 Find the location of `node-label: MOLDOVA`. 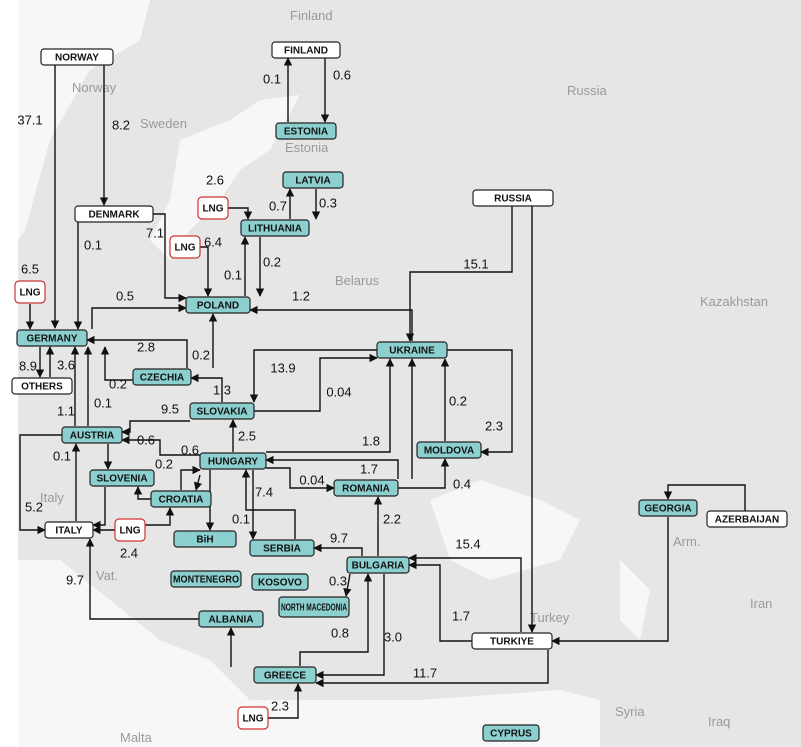

node-label: MOLDOVA is located at coordinates (449, 451).